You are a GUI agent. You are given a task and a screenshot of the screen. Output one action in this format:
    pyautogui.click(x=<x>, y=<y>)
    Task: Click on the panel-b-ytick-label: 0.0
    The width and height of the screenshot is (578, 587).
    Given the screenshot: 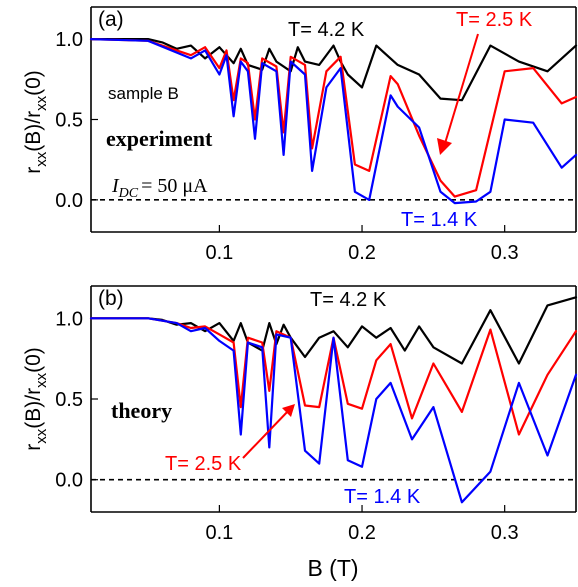 What is the action you would take?
    pyautogui.click(x=69, y=481)
    